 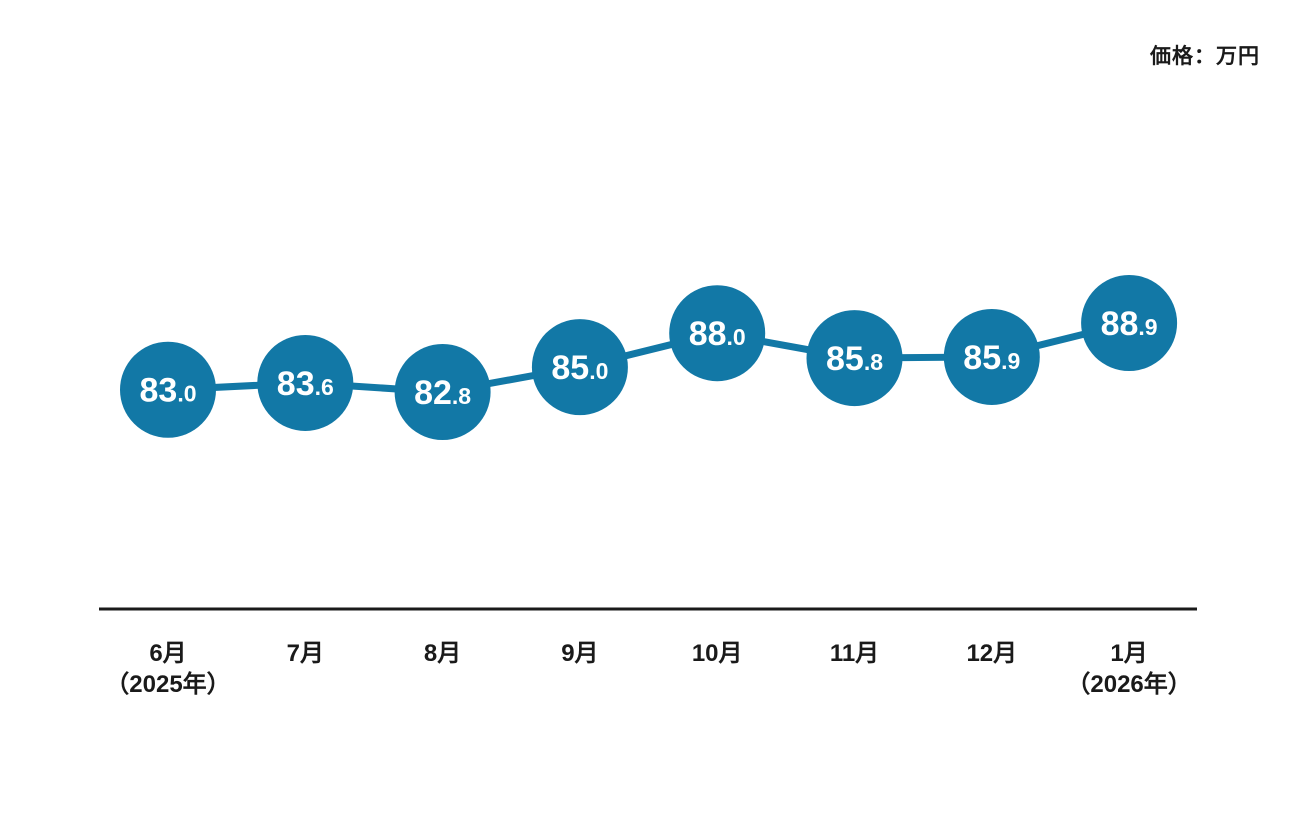 I want to click on x-axis-label: 6月 （2025年）, so click(x=168, y=669).